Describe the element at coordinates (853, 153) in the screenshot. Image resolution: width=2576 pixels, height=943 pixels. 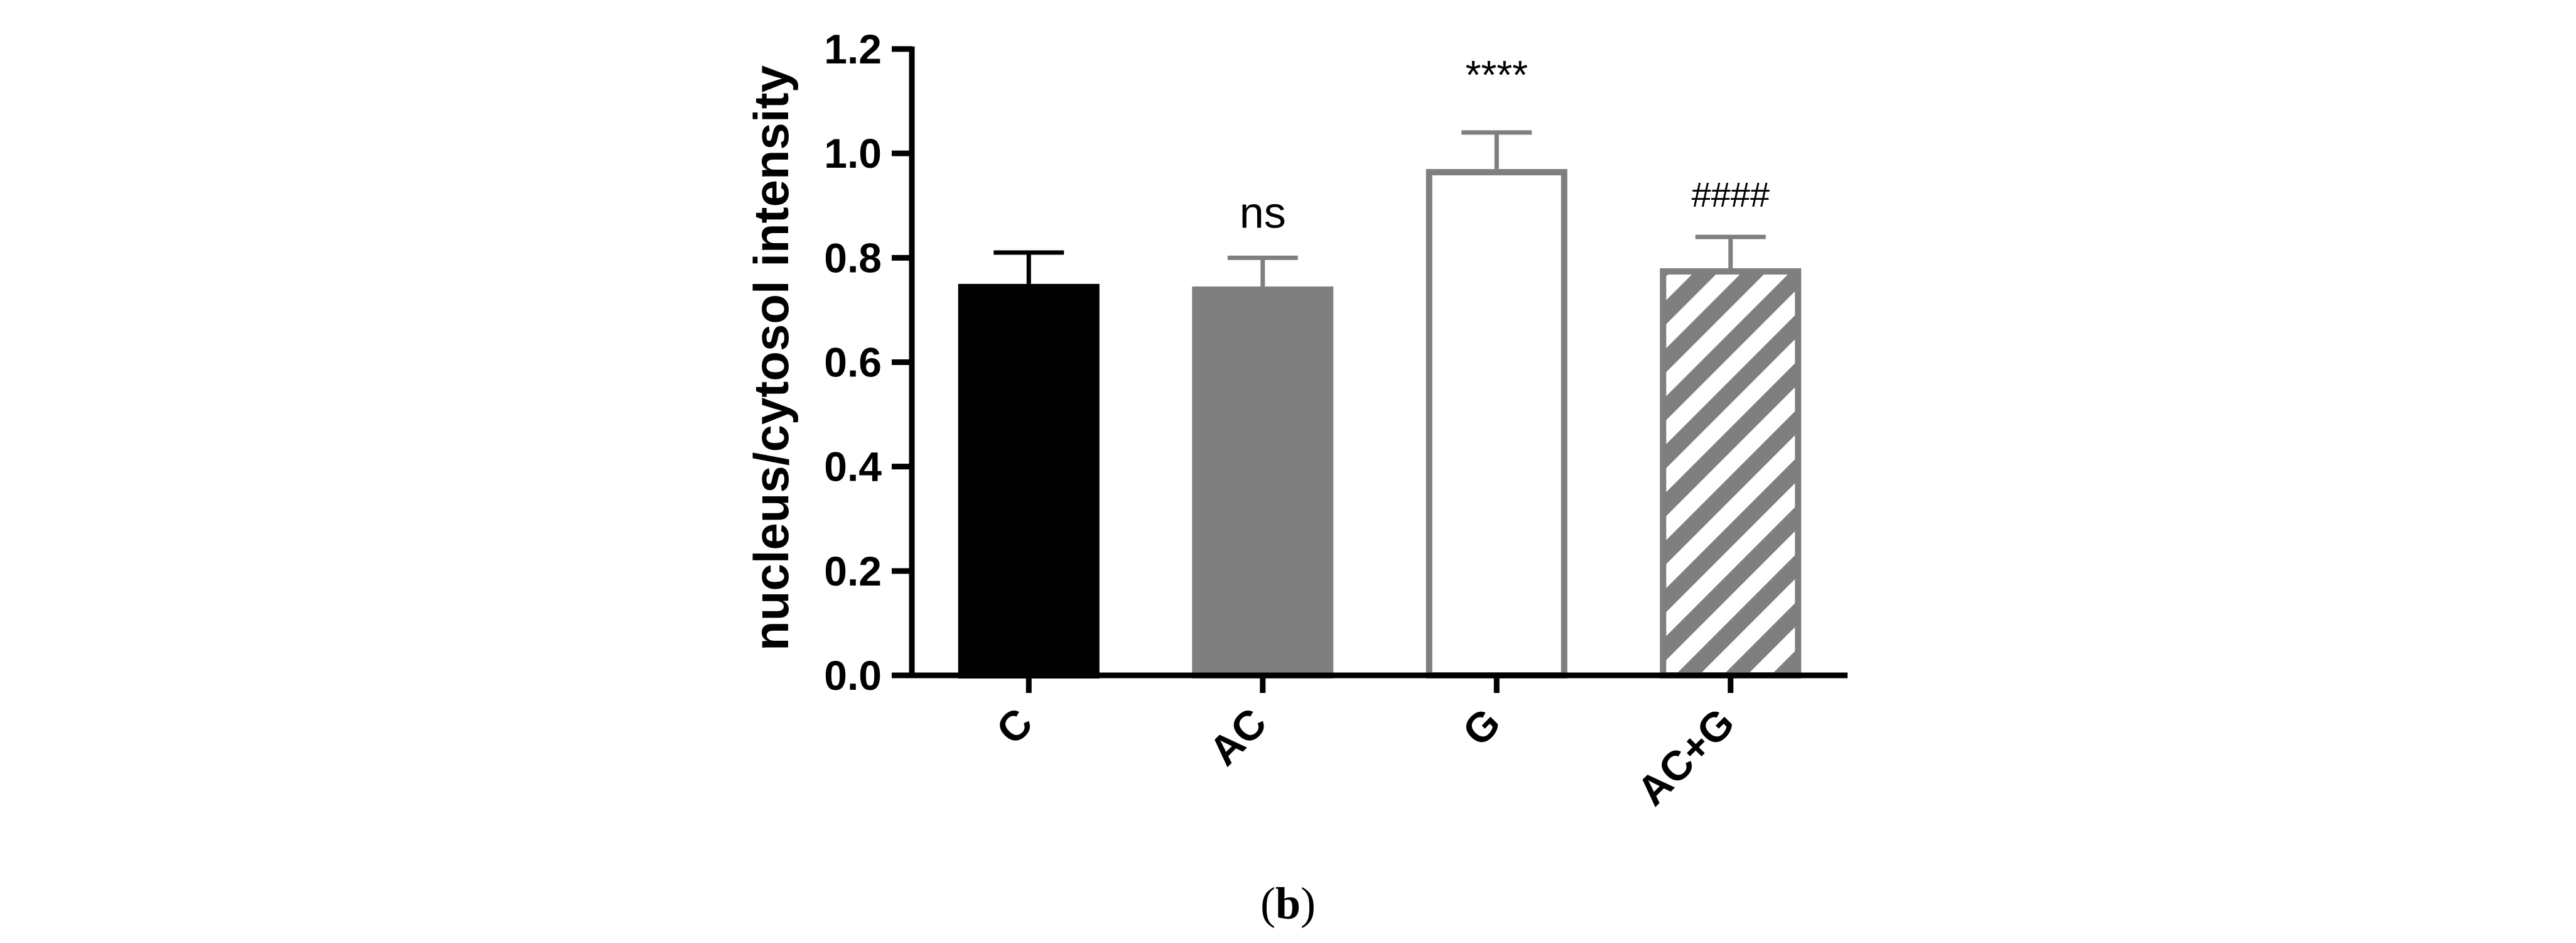
I see `y-tick-label: 1.0` at that location.